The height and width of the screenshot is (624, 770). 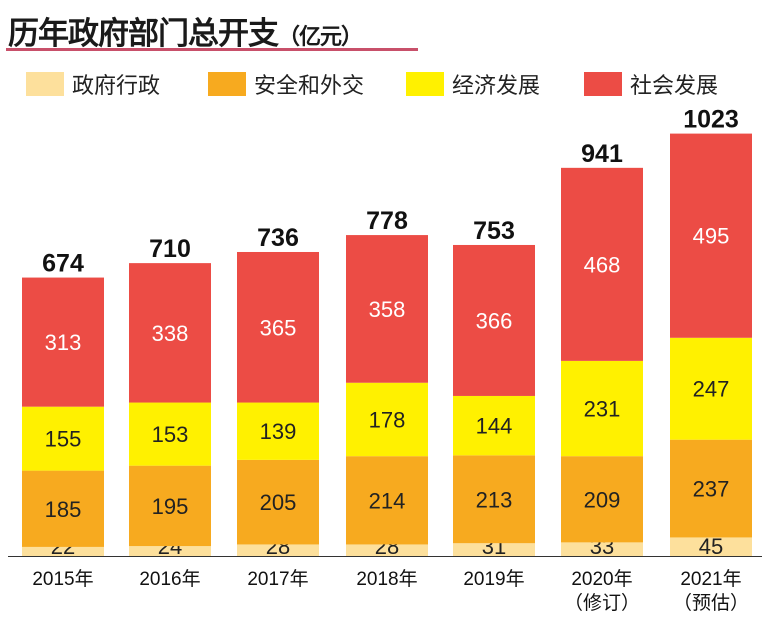 I want to click on total-label: 736, so click(x=278, y=238).